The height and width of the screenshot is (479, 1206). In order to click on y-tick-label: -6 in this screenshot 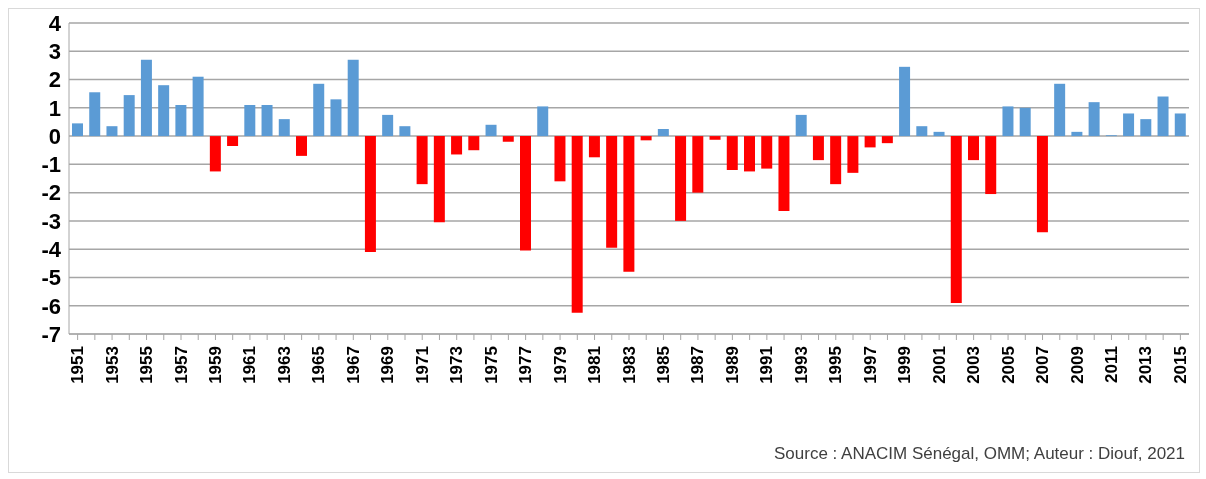, I will do `click(51, 306)`.